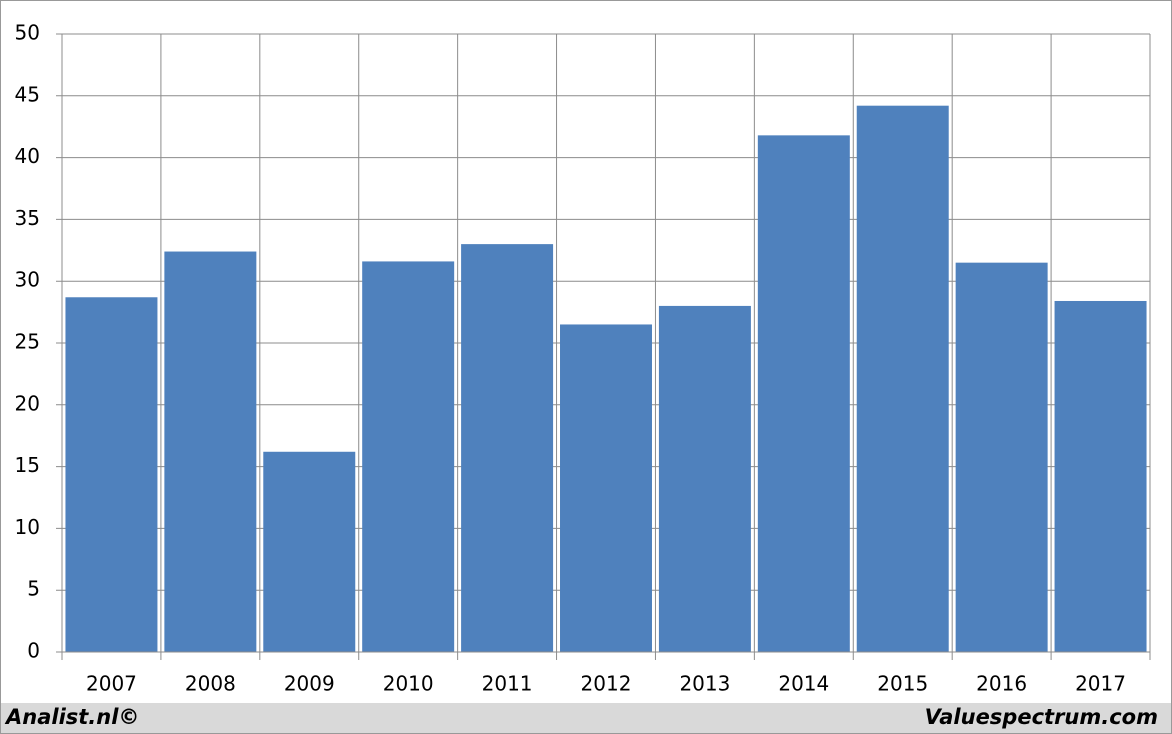 The width and height of the screenshot is (1172, 734). Describe the element at coordinates (27, 94) in the screenshot. I see `y-tick-label: 45` at that location.